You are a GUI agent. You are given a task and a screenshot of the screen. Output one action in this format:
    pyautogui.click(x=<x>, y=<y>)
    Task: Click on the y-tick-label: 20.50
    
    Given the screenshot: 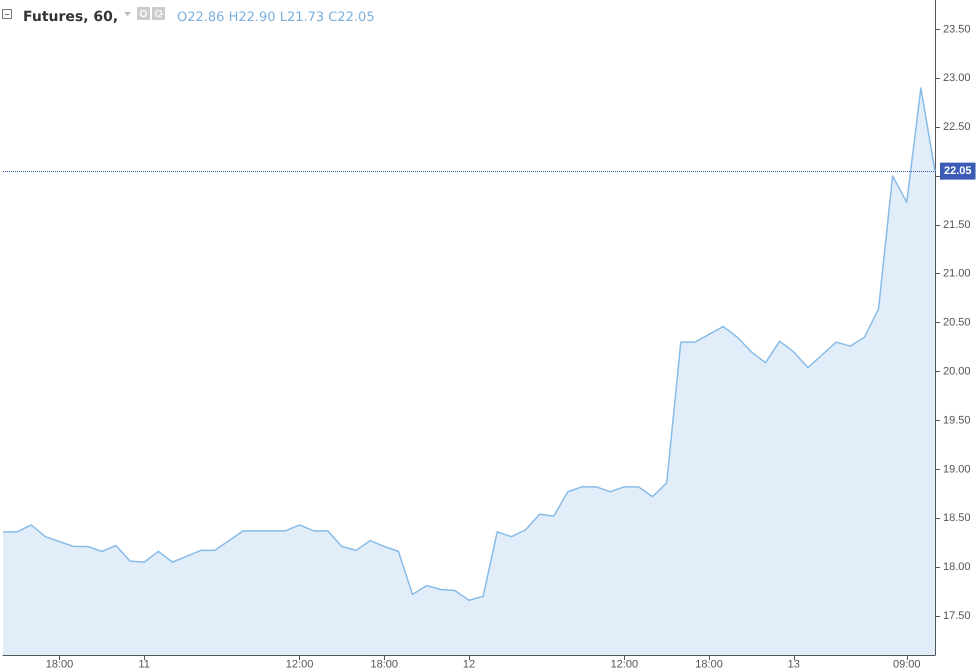 What is the action you would take?
    pyautogui.click(x=957, y=322)
    